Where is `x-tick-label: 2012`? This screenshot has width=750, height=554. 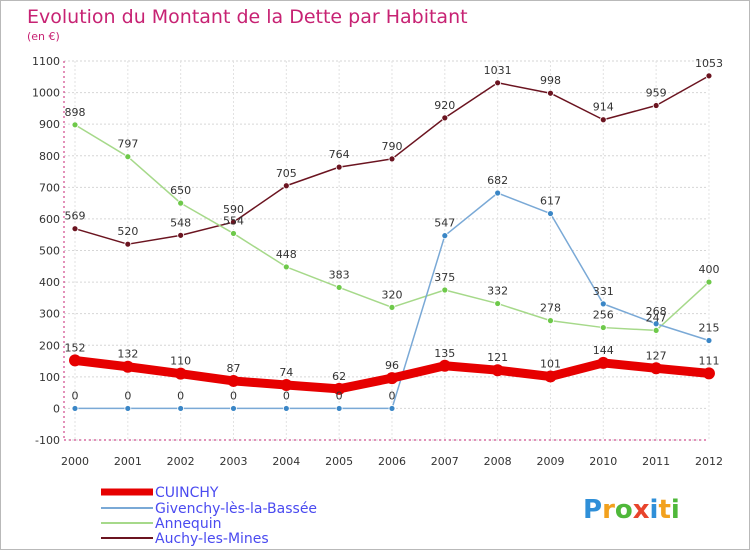 x-tick-label: 2012 is located at coordinates (709, 461).